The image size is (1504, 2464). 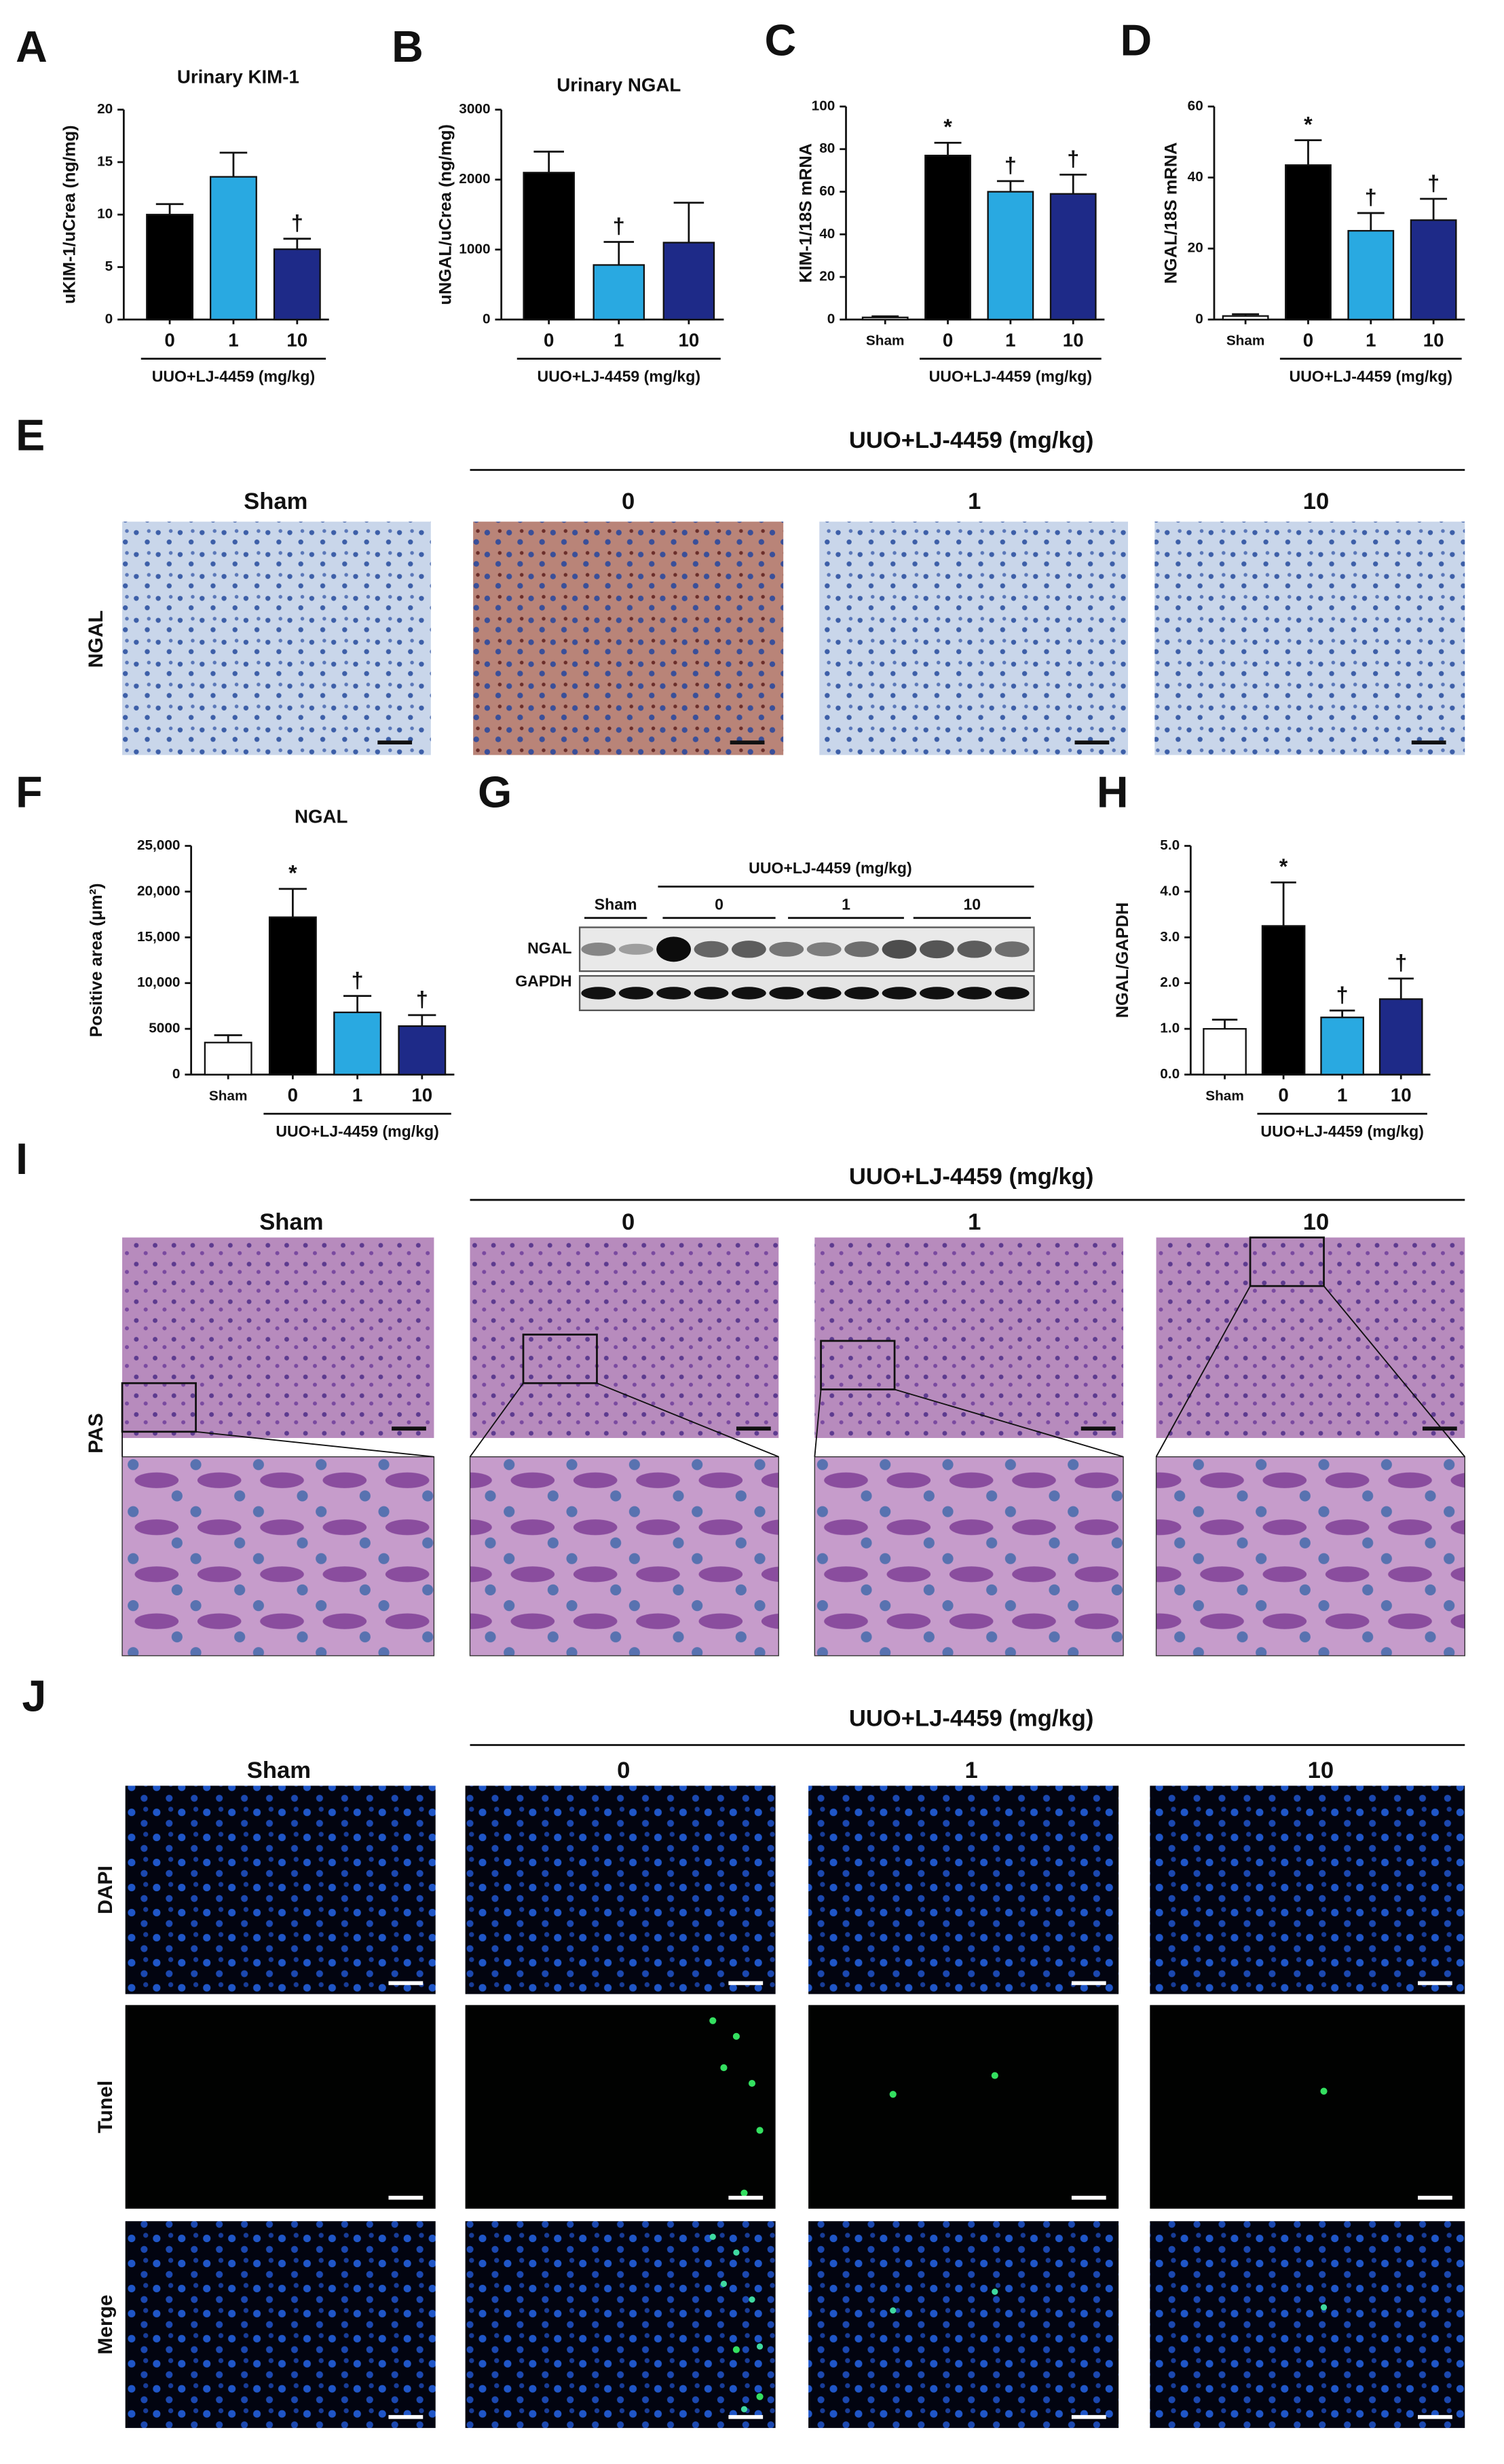 I want to click on y-axis-label: Positive area (μm²), so click(x=96, y=960).